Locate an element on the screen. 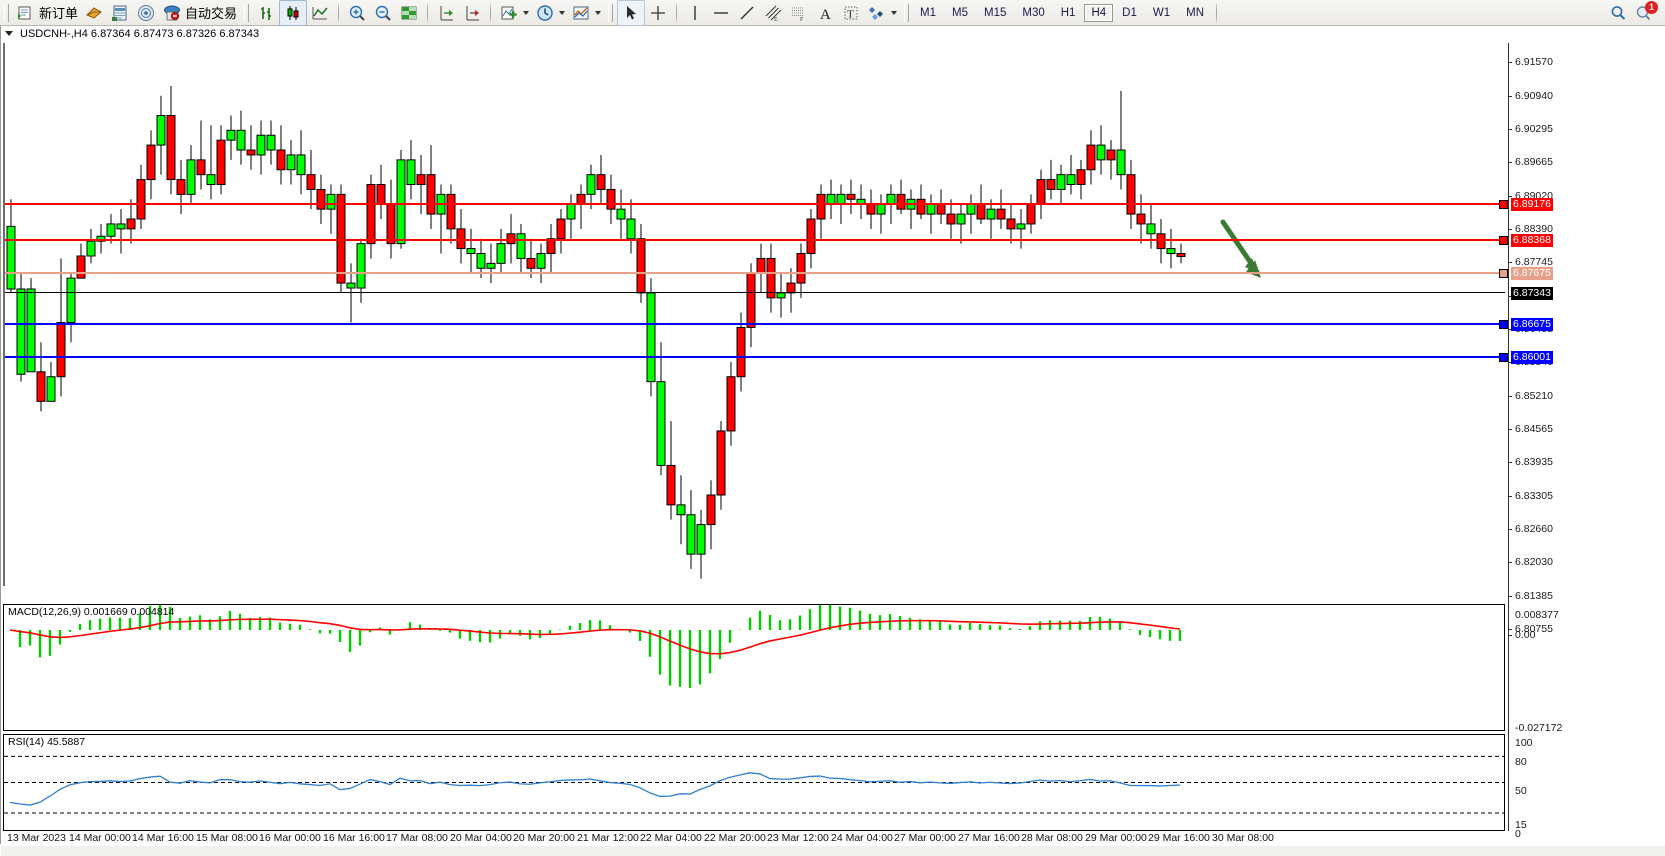  zoom-in-button is located at coordinates (357, 13).